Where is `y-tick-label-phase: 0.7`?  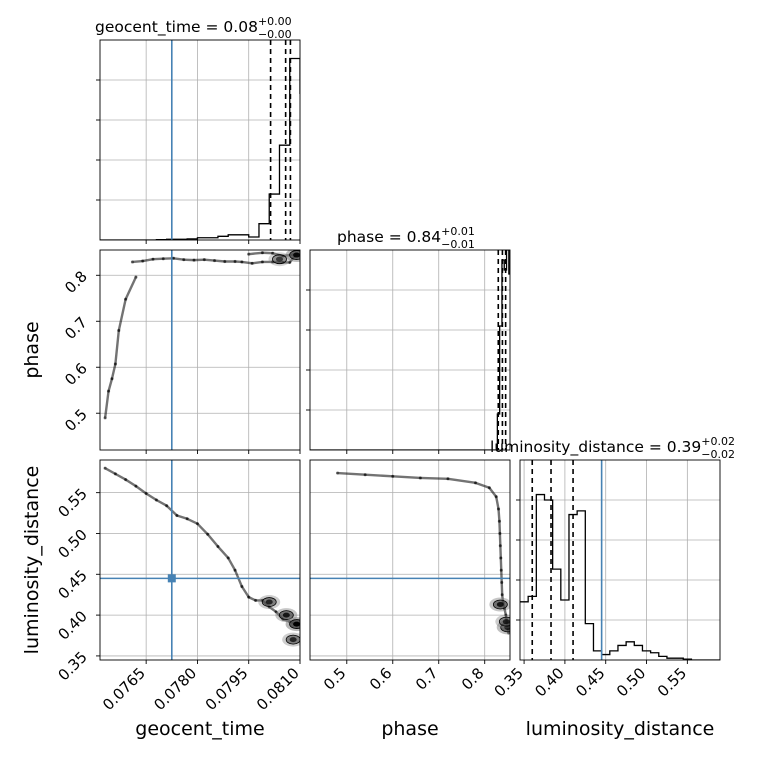
y-tick-label-phase: 0.7 is located at coordinates (76, 328).